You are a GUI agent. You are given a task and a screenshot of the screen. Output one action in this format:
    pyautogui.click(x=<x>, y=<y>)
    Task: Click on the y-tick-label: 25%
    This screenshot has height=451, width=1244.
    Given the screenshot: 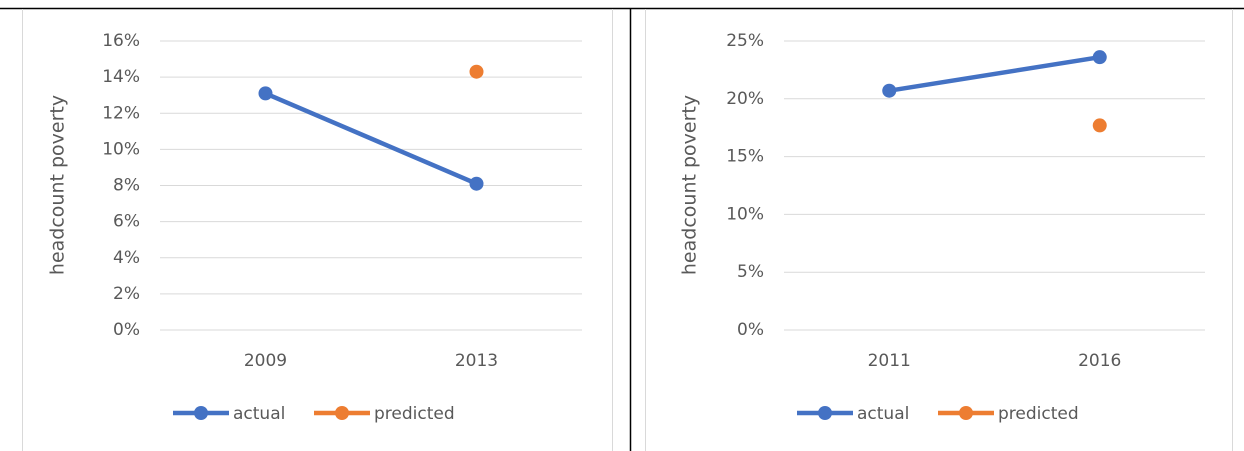 What is the action you would take?
    pyautogui.click(x=745, y=41)
    